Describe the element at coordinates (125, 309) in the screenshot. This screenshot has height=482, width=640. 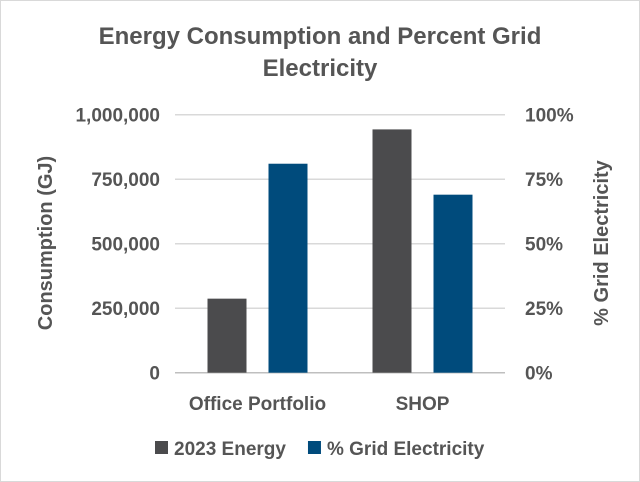
I see `y-tick-label: 250,000` at that location.